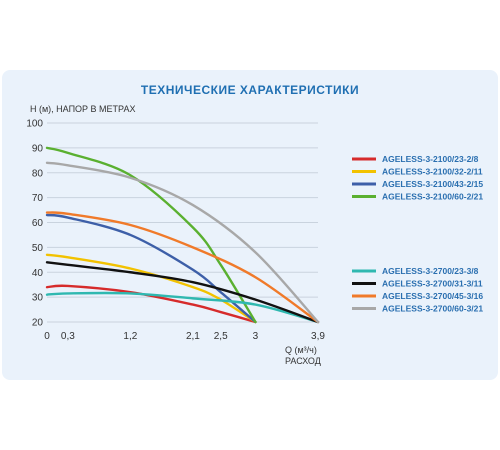  What do you see at coordinates (303, 361) in the screenshot?
I see `x-axis-label-secondary: РАСХОД` at bounding box center [303, 361].